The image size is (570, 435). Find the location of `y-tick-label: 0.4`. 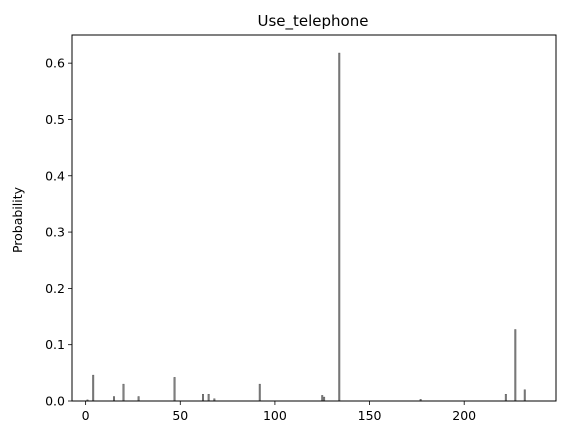

y-tick-label: 0.4 is located at coordinates (55, 175).